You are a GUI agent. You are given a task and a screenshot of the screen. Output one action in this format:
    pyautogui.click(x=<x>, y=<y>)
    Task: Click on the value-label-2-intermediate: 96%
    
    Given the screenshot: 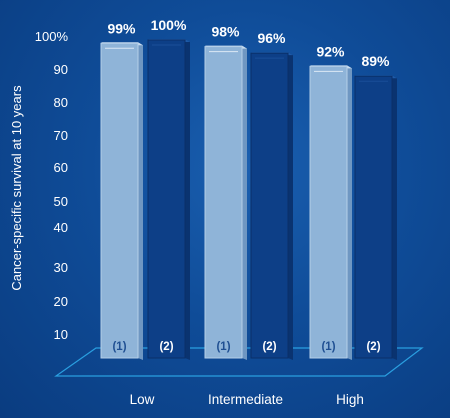 What is the action you would take?
    pyautogui.click(x=271, y=38)
    